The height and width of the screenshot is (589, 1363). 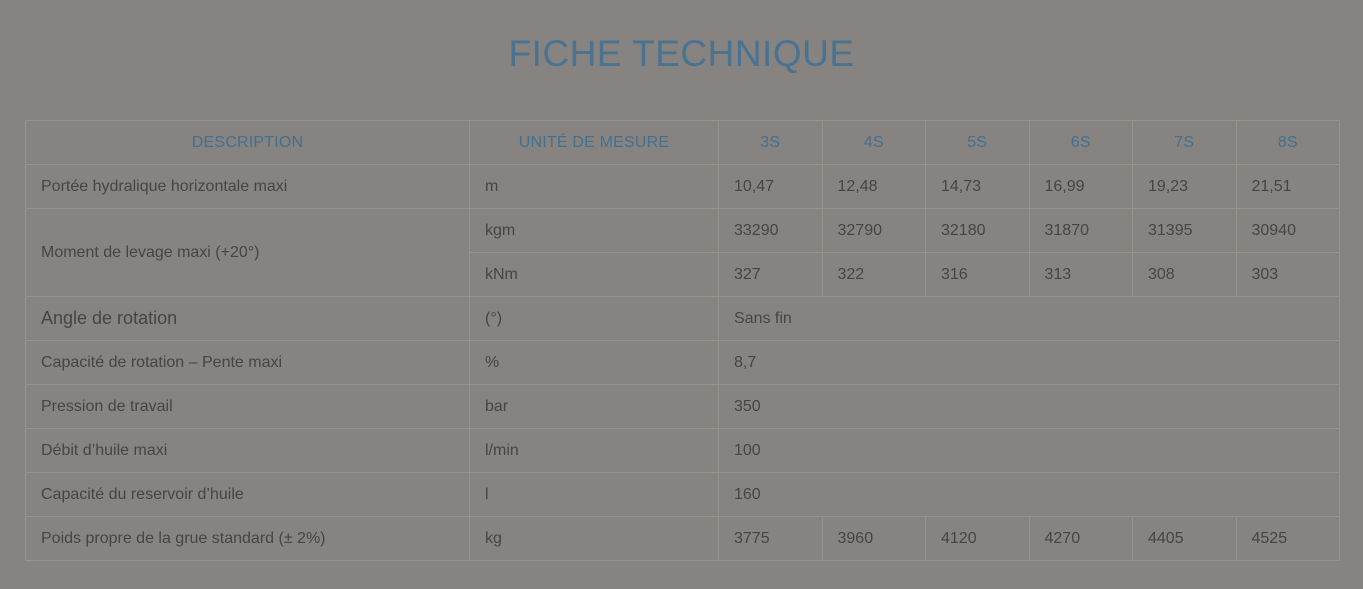 I want to click on value-cell: 4120, so click(x=977, y=538).